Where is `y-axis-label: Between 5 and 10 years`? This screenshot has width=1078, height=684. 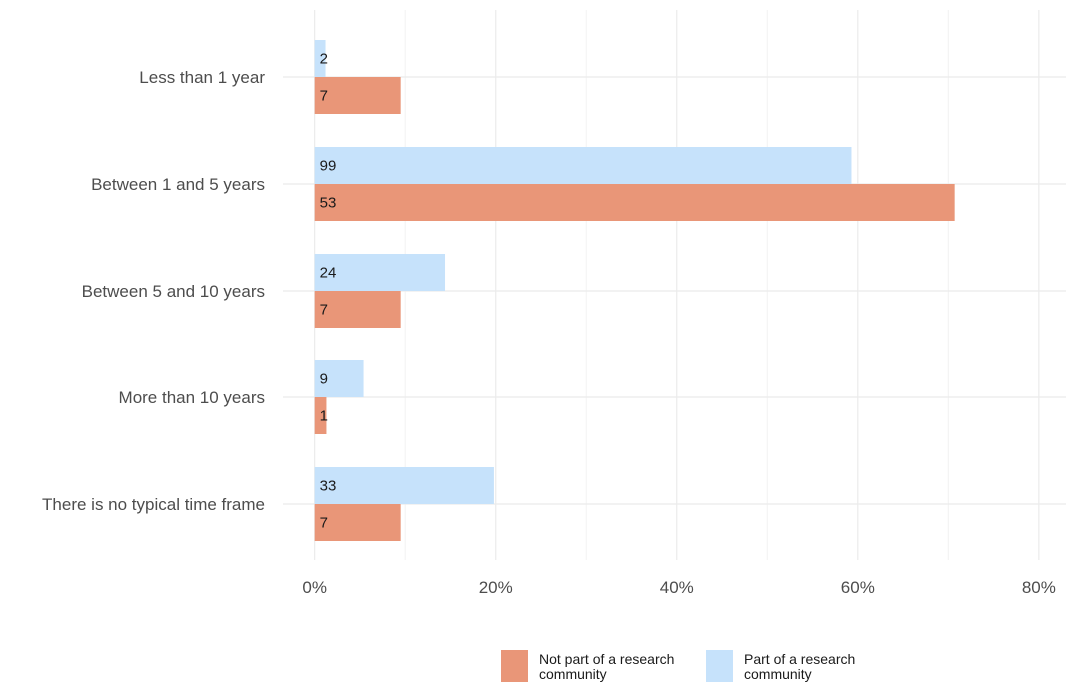 y-axis-label: Between 5 and 10 years is located at coordinates (173, 291).